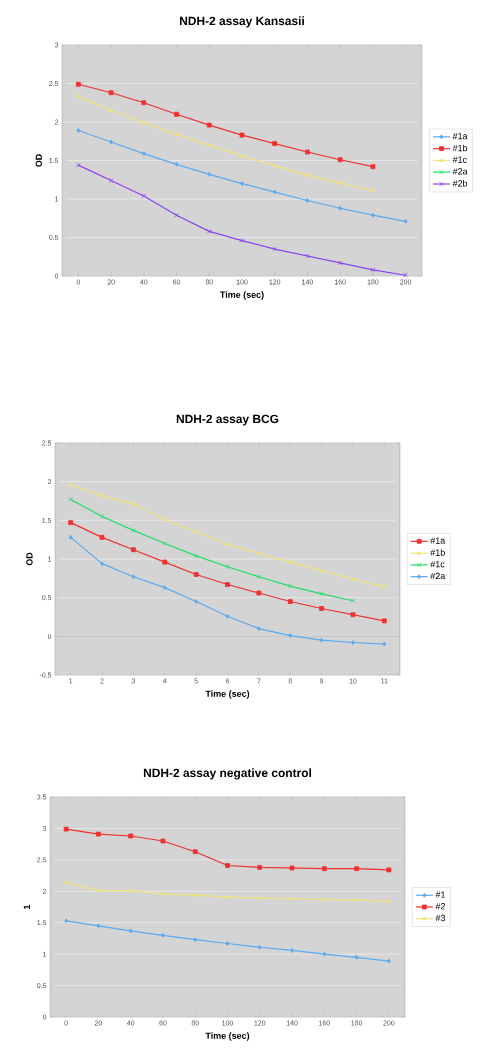 The image size is (489, 1057). What do you see at coordinates (227, 774) in the screenshot?
I see `chart-title: NDH-2 assay negative control` at bounding box center [227, 774].